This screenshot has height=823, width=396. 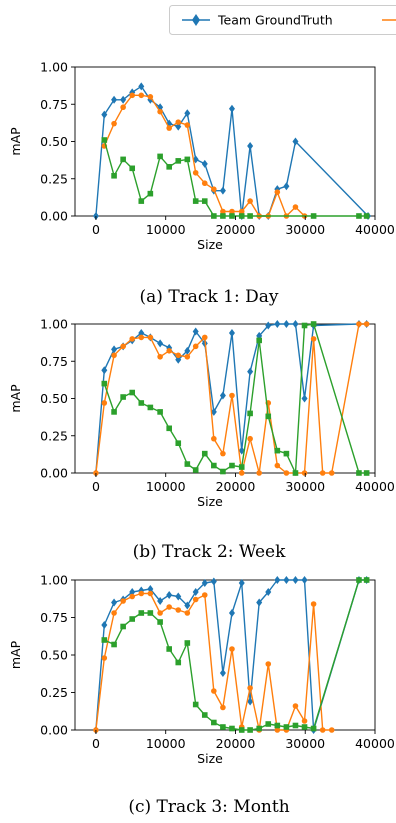 I want to click on x-tick-label: 10000, so click(x=166, y=486).